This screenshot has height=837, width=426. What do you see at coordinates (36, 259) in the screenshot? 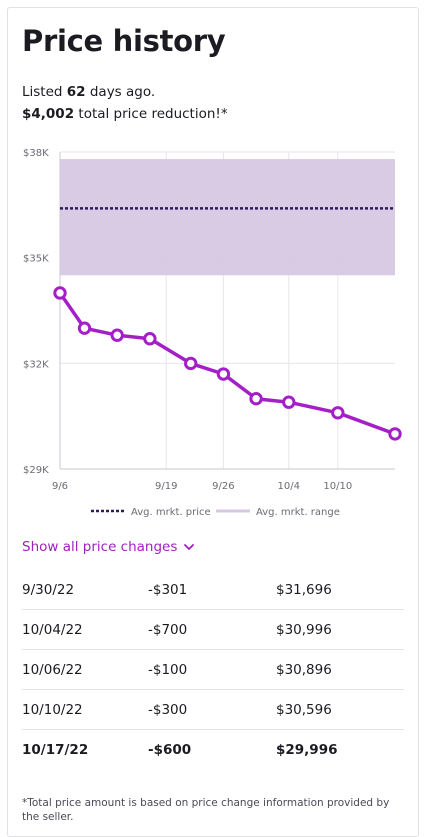
I see `y-tick-label: $35K` at bounding box center [36, 259].